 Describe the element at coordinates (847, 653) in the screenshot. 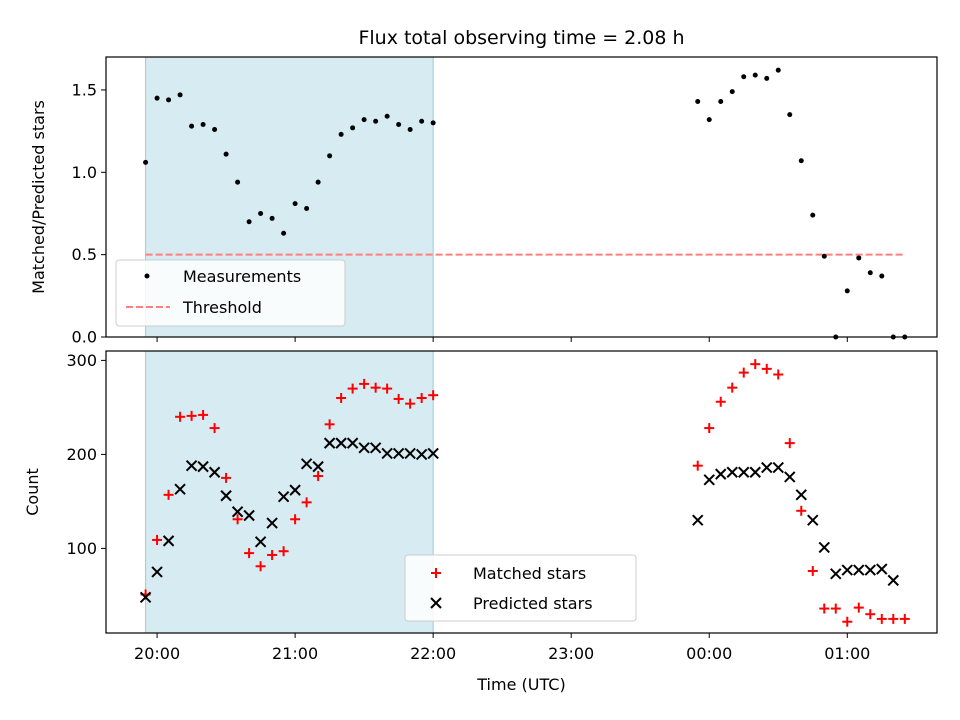

I see `x-tick-label: 01:00` at that location.